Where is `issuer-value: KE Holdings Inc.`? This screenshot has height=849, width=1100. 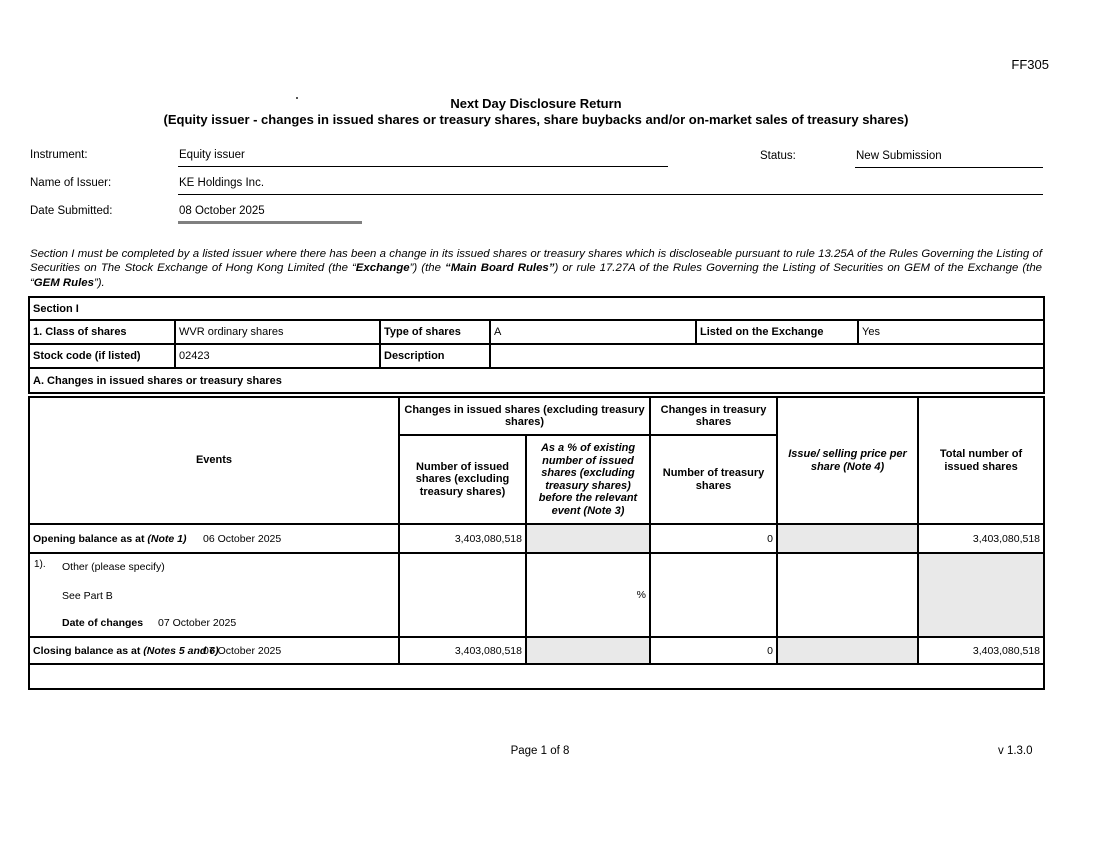
issuer-value: KE Holdings Inc. is located at coordinates (610, 186).